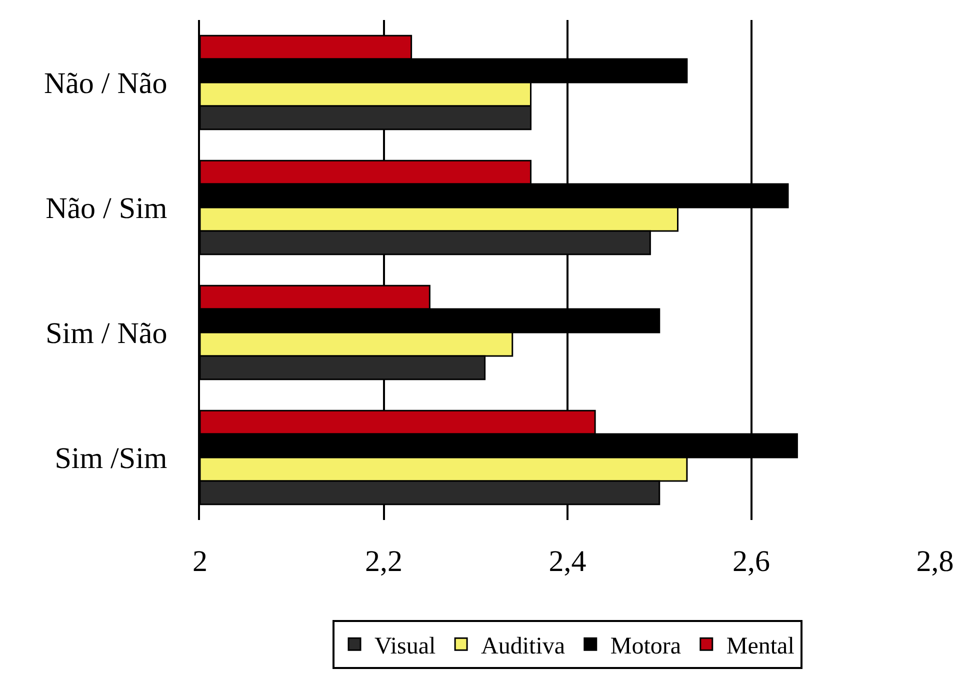 This screenshot has width=965, height=681. Describe the element at coordinates (200, 561) in the screenshot. I see `x-tick-label: 2` at that location.